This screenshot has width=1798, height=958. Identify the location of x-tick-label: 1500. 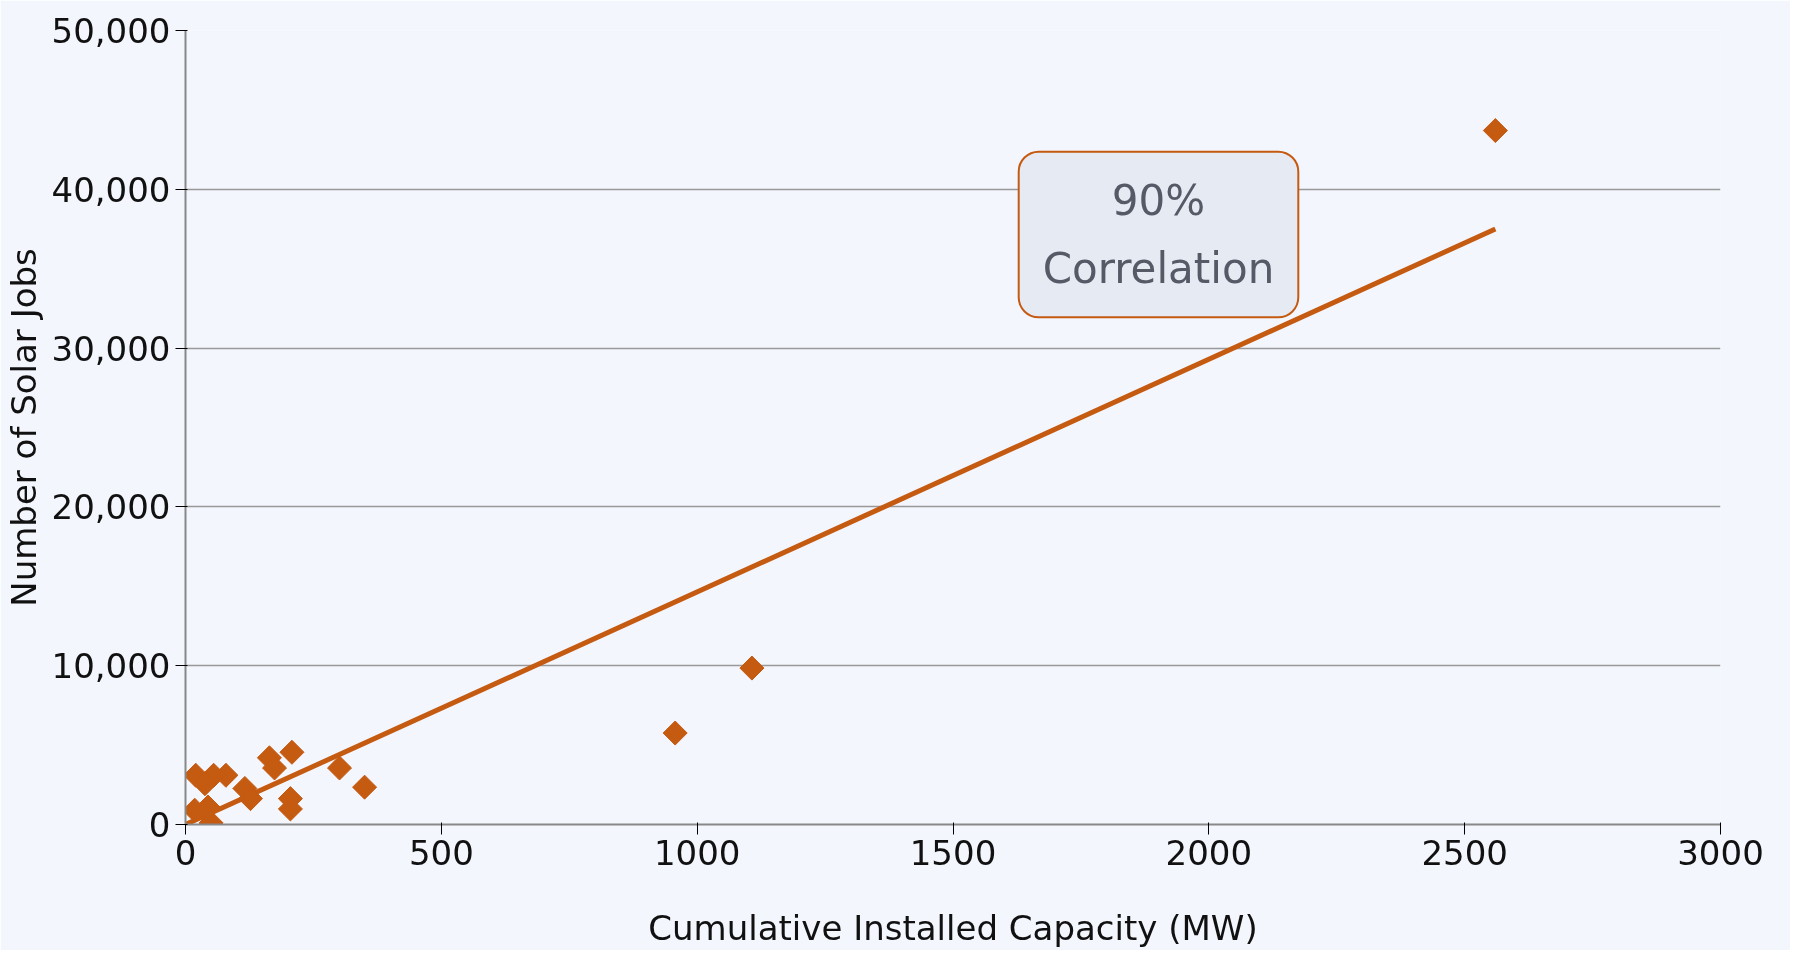
(953, 852).